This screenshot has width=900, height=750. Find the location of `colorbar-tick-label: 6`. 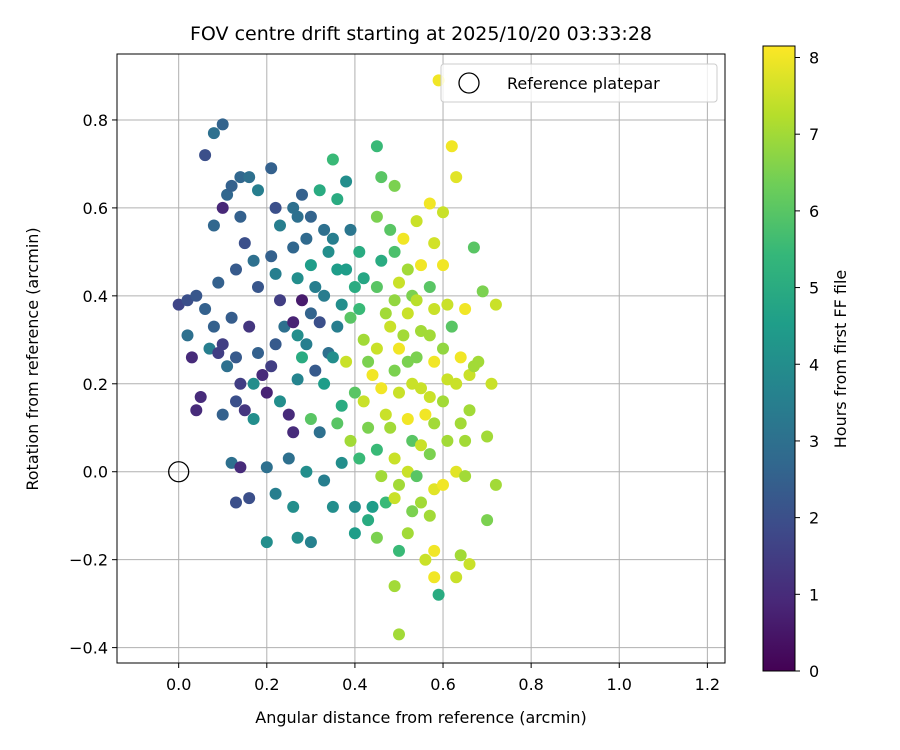

colorbar-tick-label: 6 is located at coordinates (814, 211).